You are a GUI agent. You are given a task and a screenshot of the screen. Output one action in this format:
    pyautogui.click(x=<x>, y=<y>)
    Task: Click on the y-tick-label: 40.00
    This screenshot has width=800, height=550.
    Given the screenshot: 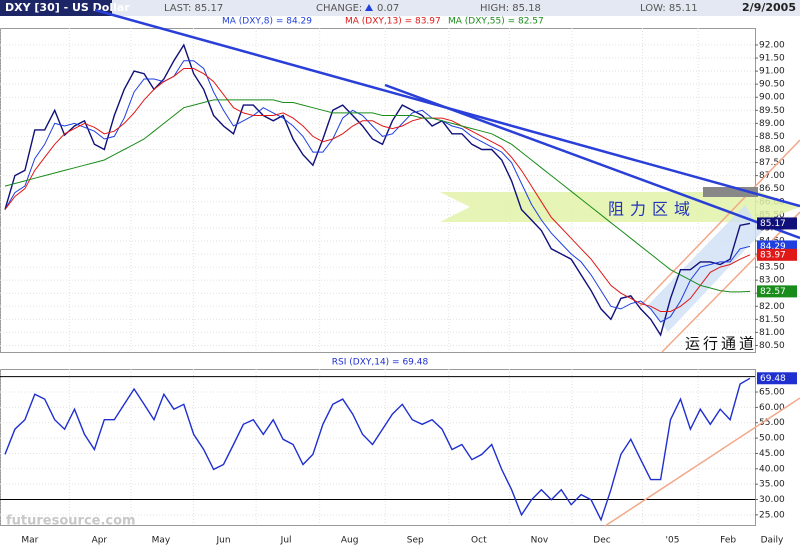 What is the action you would take?
    pyautogui.click(x=772, y=469)
    